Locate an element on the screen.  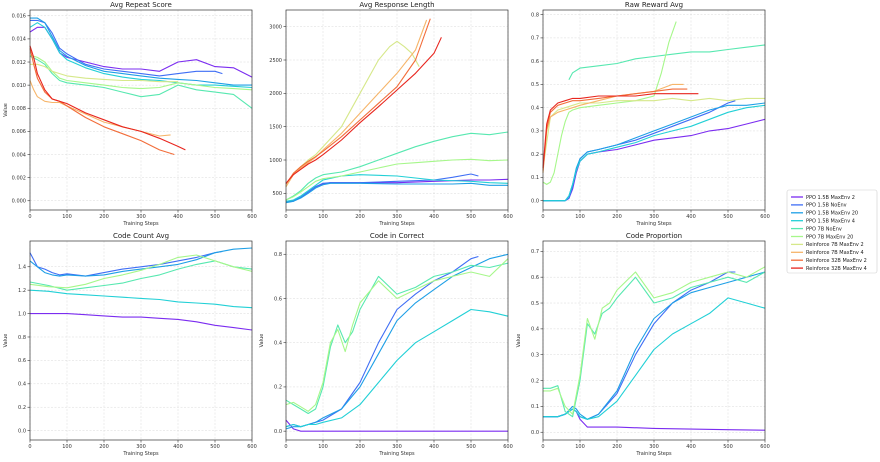
subplot-title: Raw Reward Avg is located at coordinates (654, 5).